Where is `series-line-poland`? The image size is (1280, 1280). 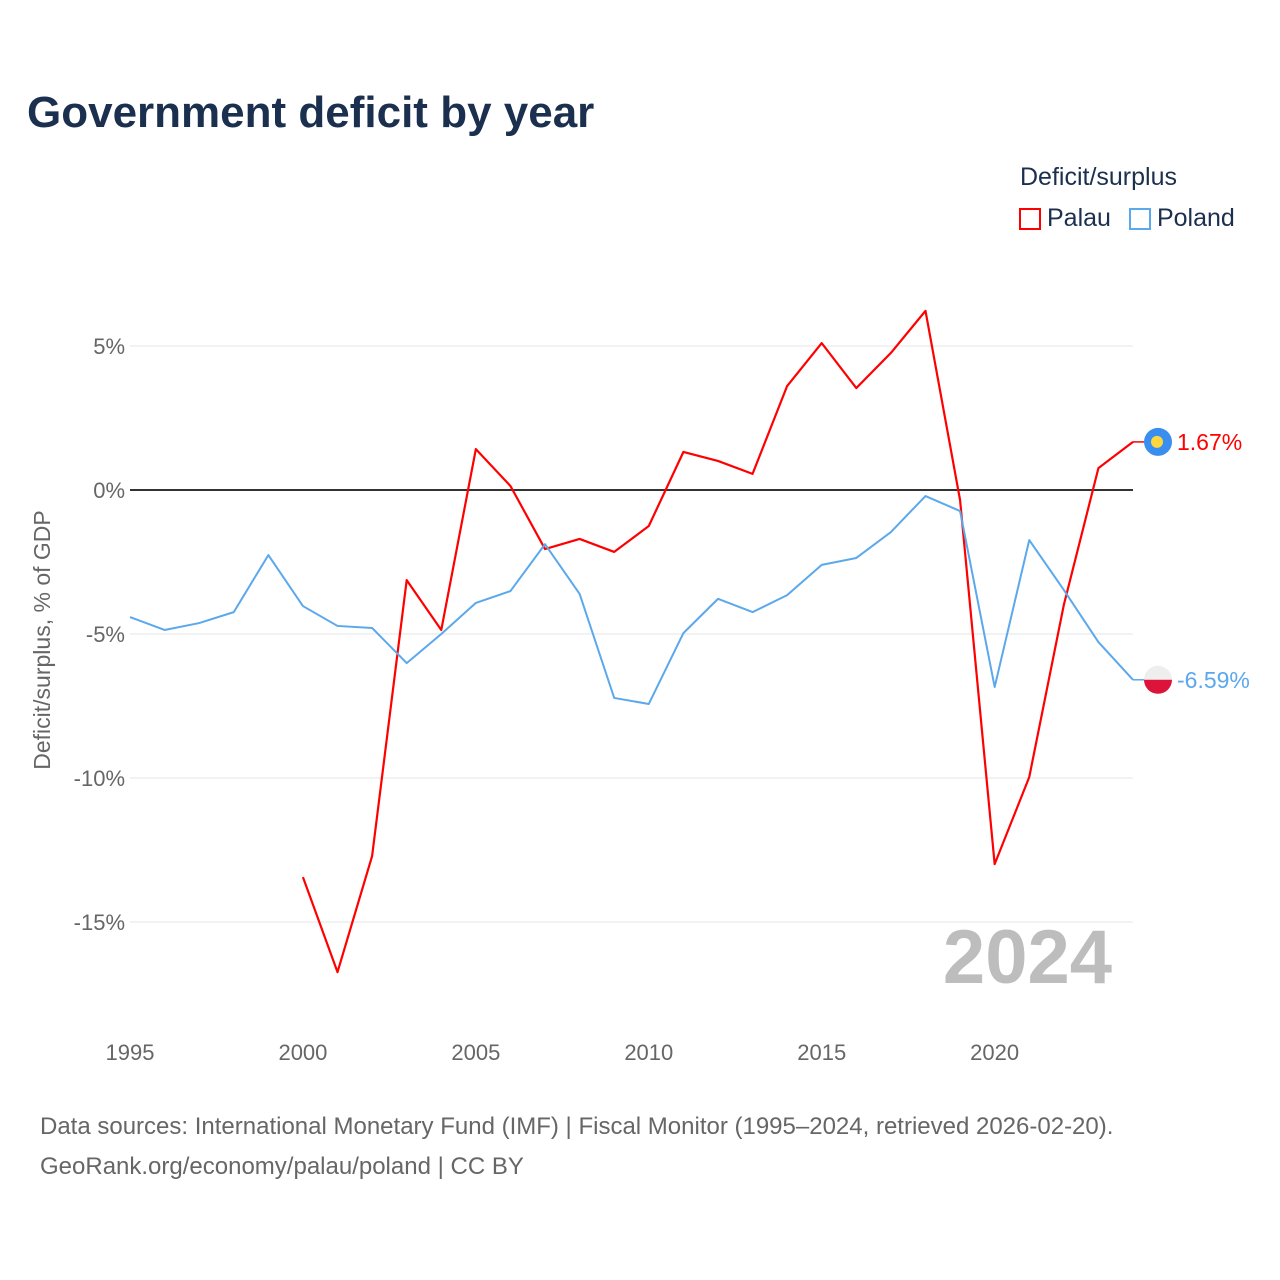
series-line-poland is located at coordinates (631, 600).